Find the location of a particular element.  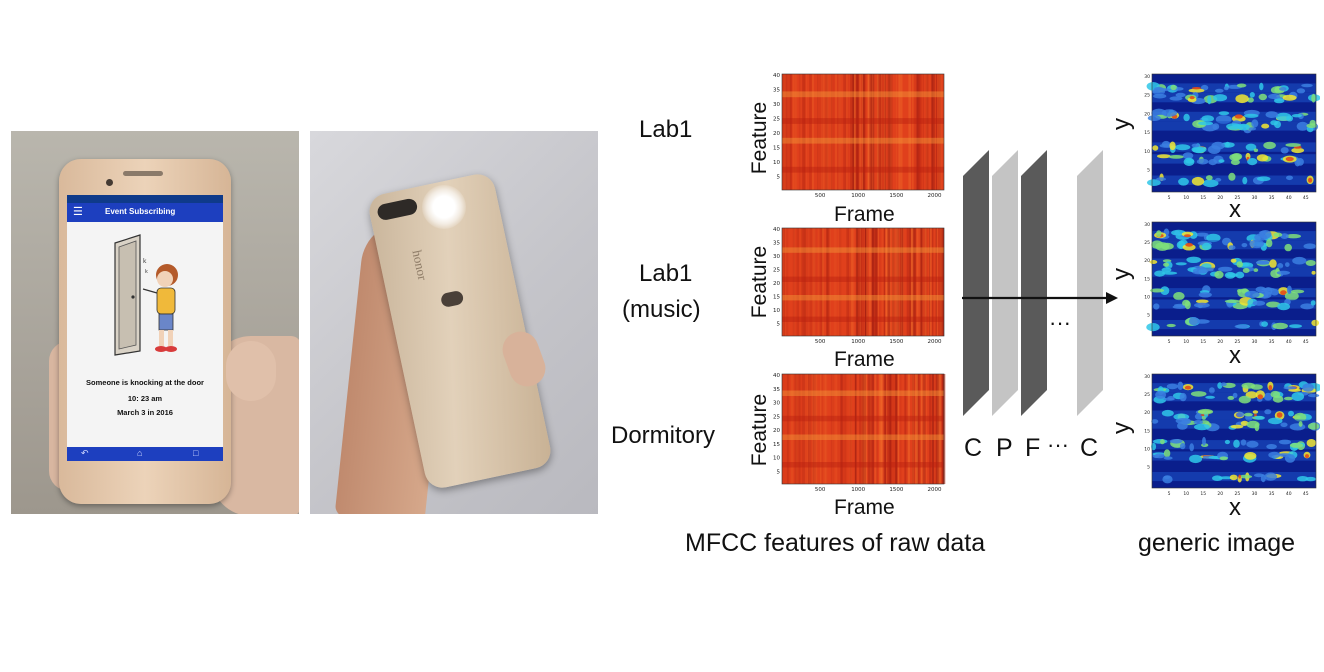

layer-ellipsis: ··· is located at coordinates (1060, 322).